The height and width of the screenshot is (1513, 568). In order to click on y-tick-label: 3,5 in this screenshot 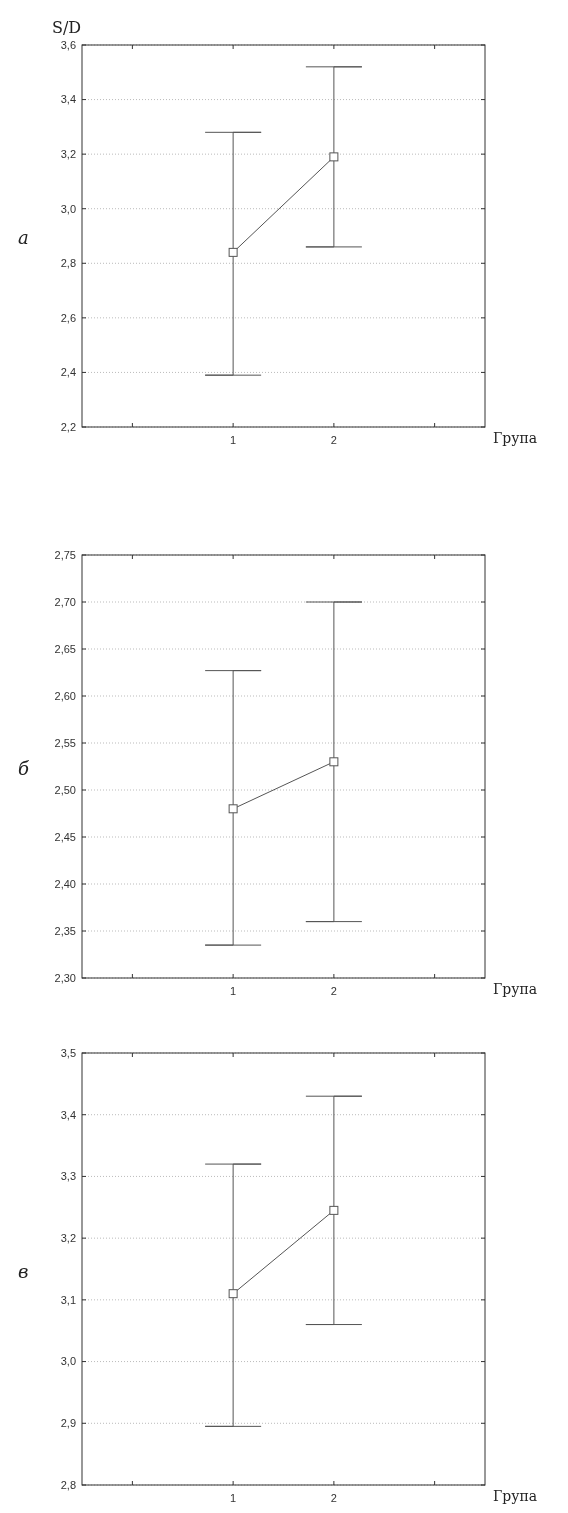, I will do `click(68, 1052)`.